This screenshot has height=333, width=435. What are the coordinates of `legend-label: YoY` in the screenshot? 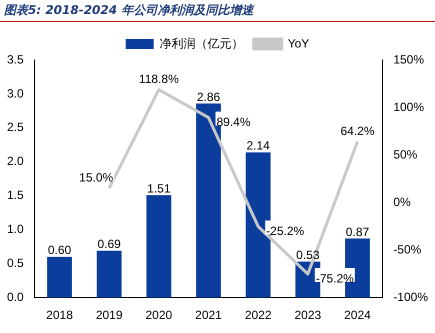 It's located at (299, 43).